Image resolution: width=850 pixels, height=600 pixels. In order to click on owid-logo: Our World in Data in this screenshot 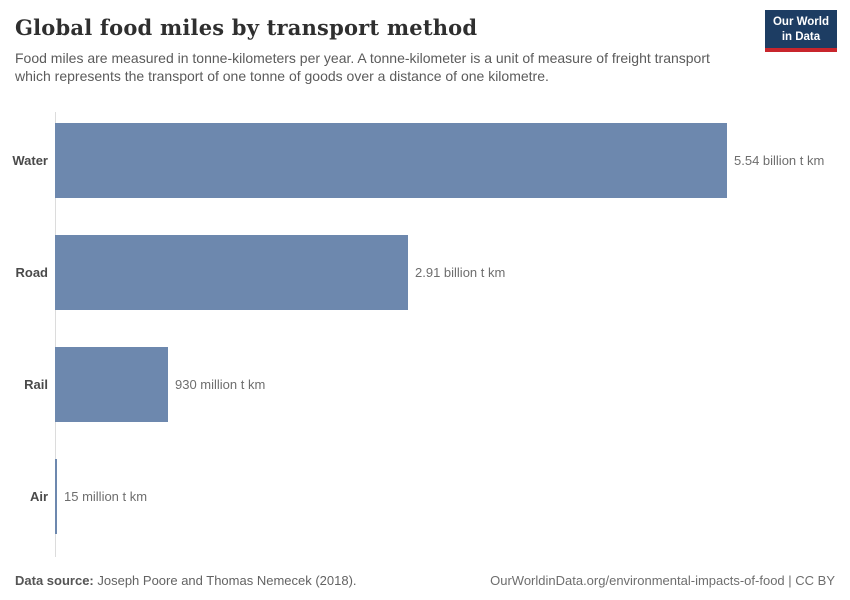, I will do `click(800, 31)`.